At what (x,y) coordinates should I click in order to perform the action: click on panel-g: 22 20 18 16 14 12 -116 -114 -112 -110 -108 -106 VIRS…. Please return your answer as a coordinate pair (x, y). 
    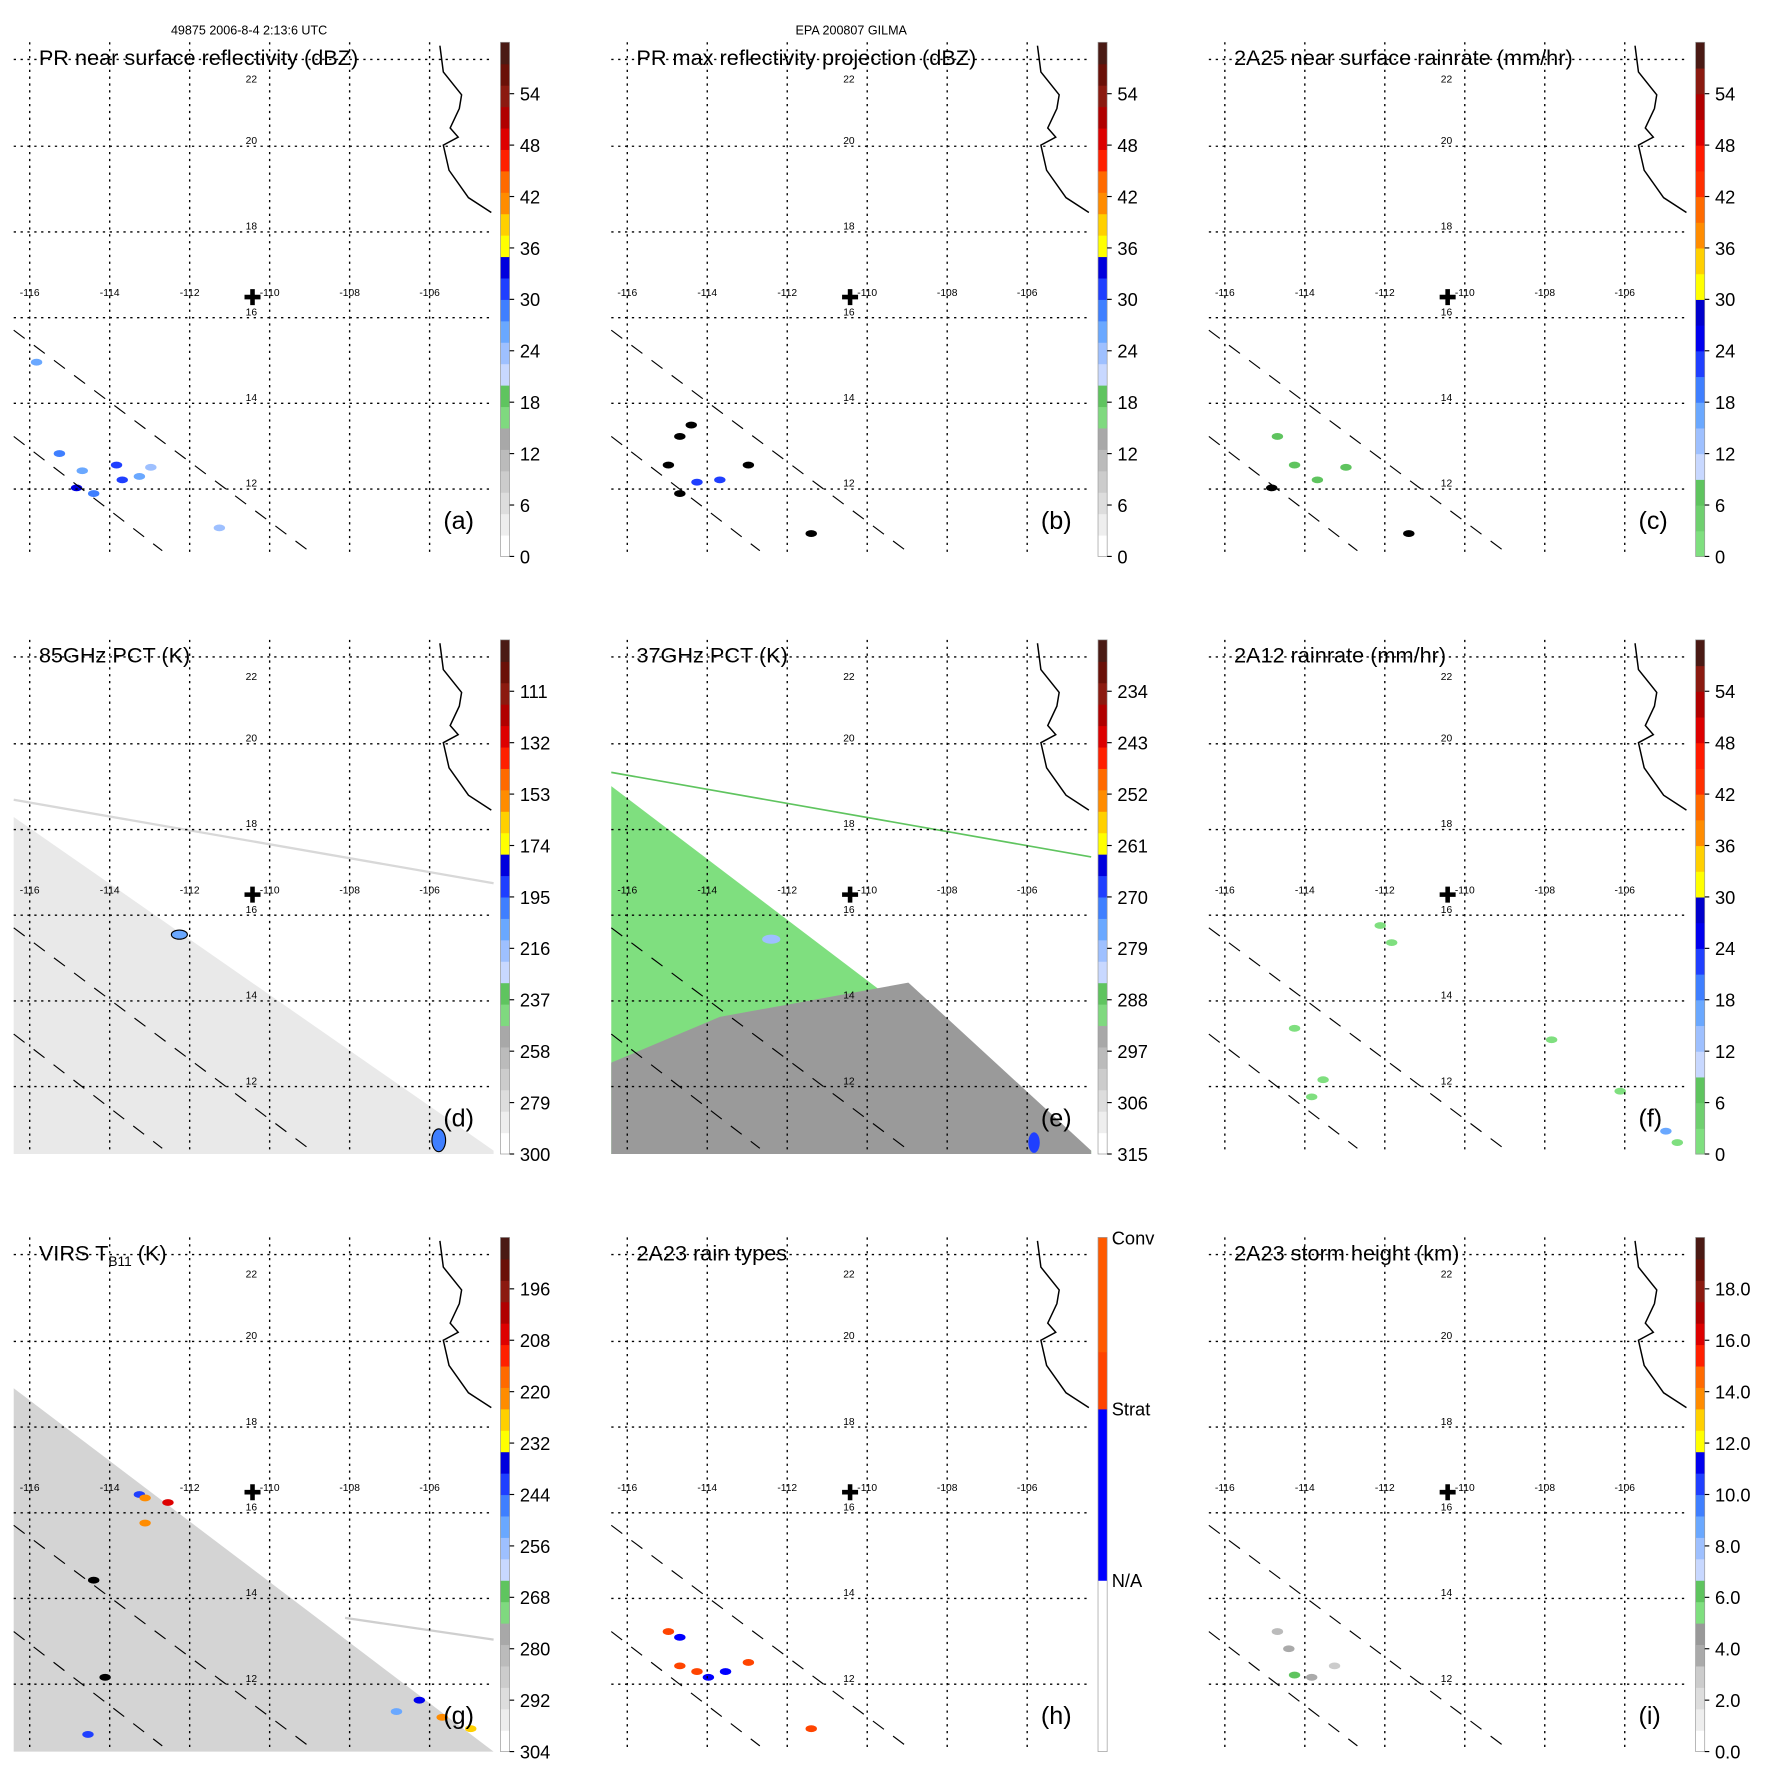
    Looking at the image, I should click on (281, 1499).